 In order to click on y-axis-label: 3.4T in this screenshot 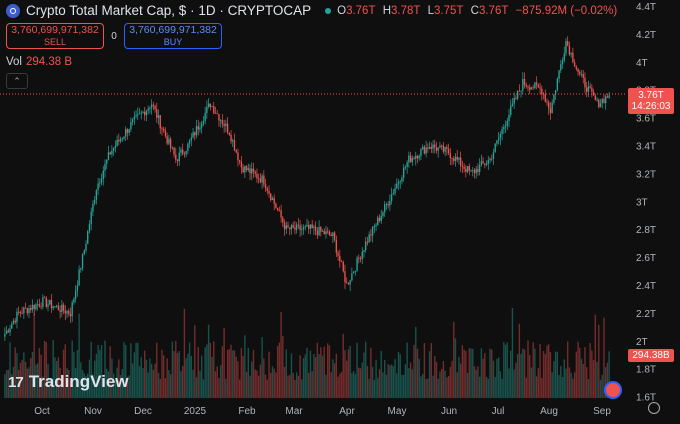, I will do `click(646, 147)`.